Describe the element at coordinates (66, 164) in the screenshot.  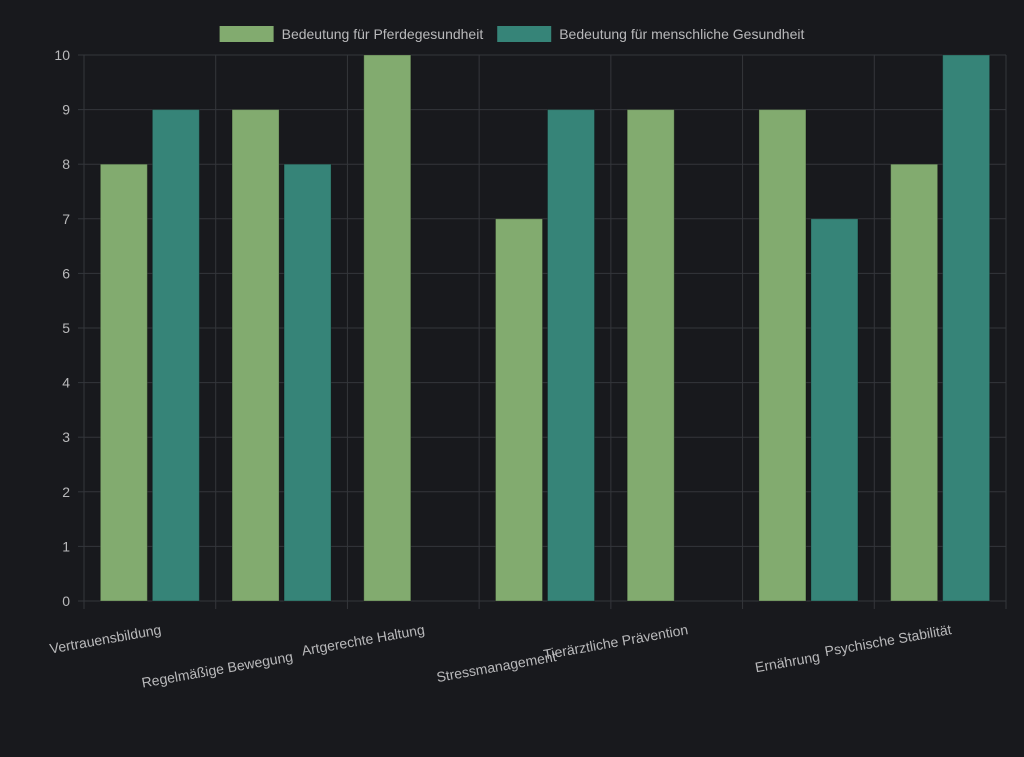
I see `y-tick-label: 8` at that location.